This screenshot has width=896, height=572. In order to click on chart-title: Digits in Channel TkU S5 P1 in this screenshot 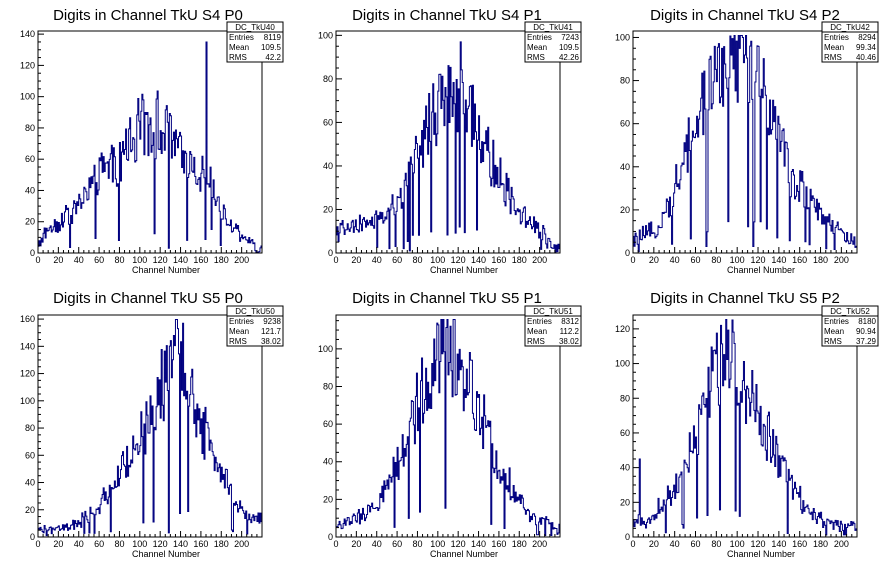, I will do `click(447, 298)`.